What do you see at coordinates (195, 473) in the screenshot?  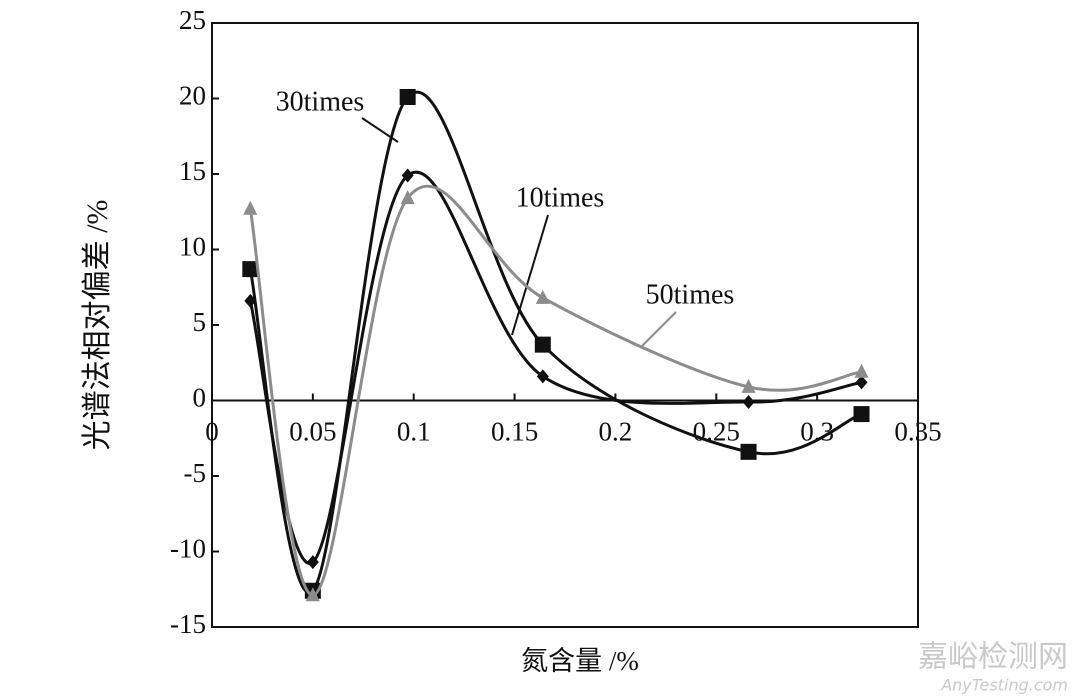 I see `y-tick-label: -5` at bounding box center [195, 473].